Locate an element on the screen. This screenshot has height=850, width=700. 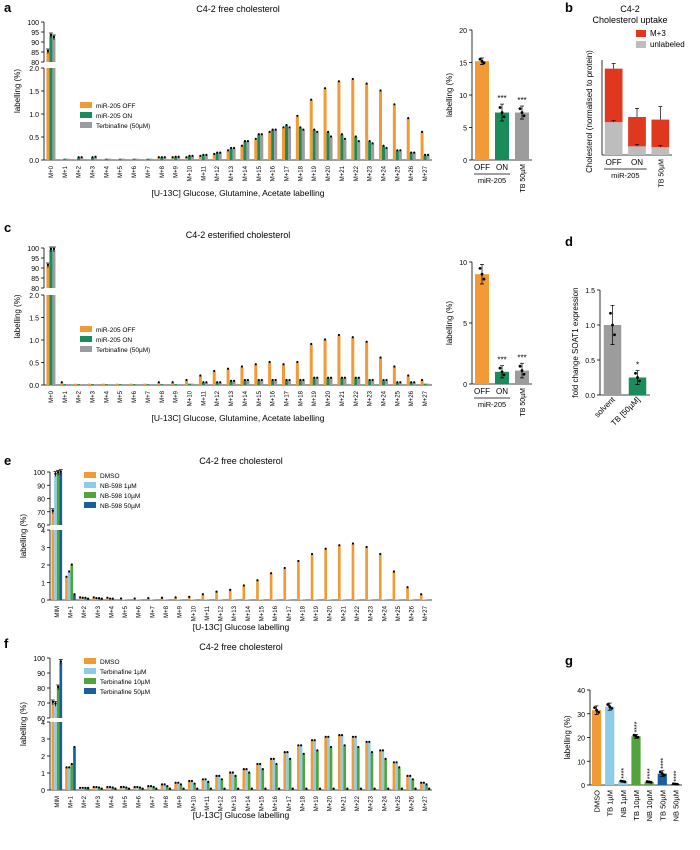
a-xtick-label: M+25 is located at coordinates (398, 173).